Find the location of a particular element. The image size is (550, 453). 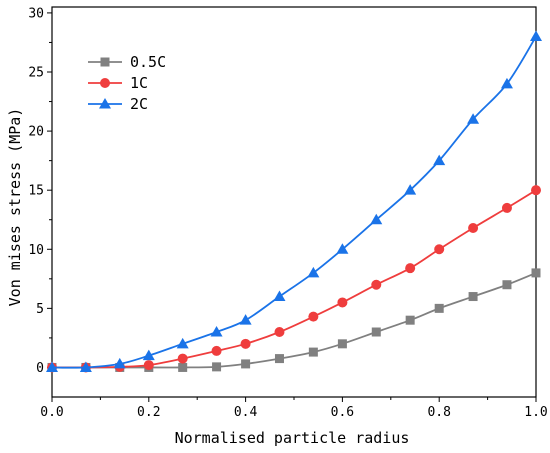

y-tick-label: 30 is located at coordinates (36, 13).